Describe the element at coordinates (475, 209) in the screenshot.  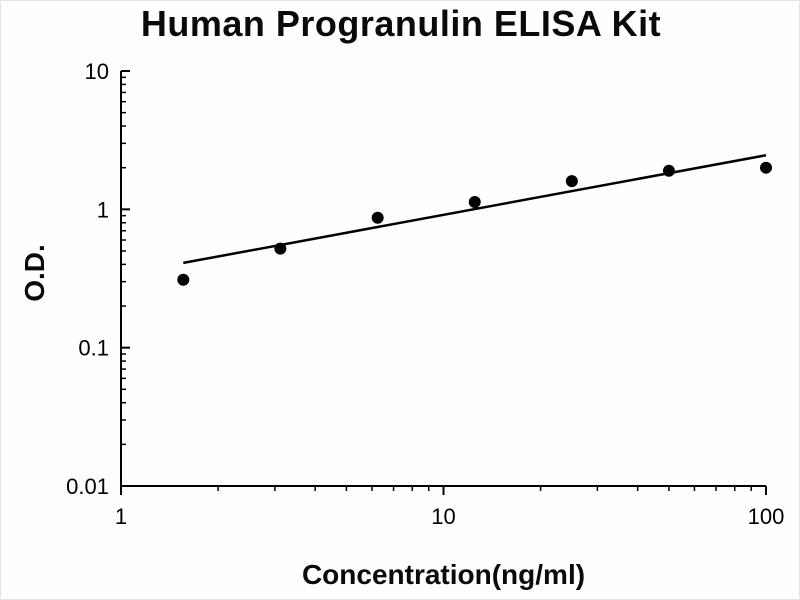
I see `trend-line` at that location.